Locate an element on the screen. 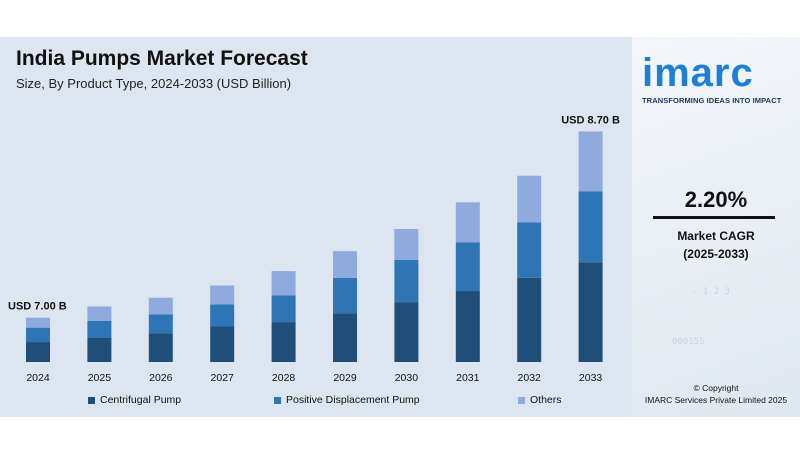  decorative-background-digits: 00015S is located at coordinates (688, 342).